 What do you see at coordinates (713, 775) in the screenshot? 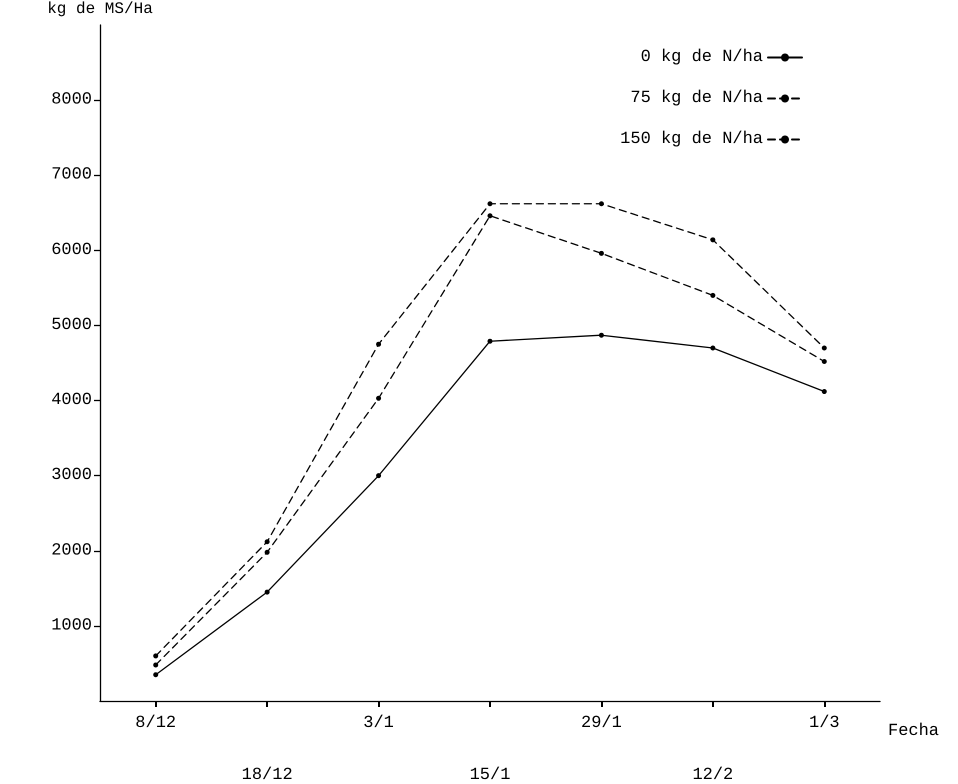
I see `x-tick-label: 12/2` at bounding box center [713, 775].